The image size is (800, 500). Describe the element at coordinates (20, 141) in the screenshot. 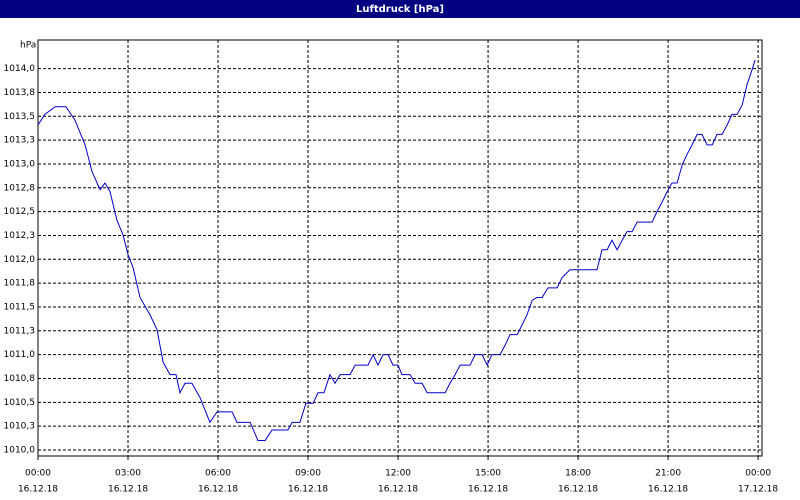

I see `y-tick-label: 1013,3` at that location.